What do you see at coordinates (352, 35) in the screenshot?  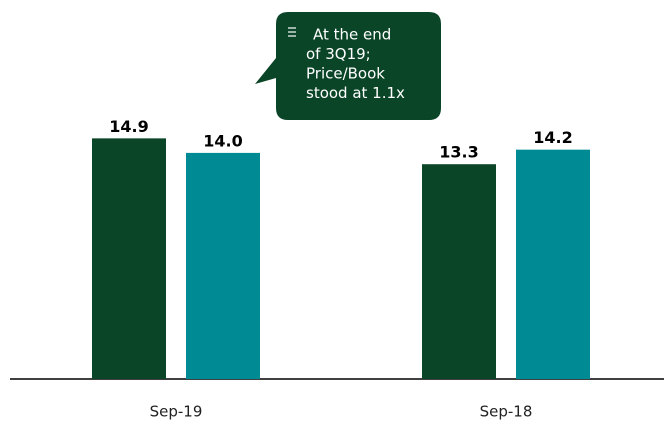 I see `annotation-line: At the end` at bounding box center [352, 35].